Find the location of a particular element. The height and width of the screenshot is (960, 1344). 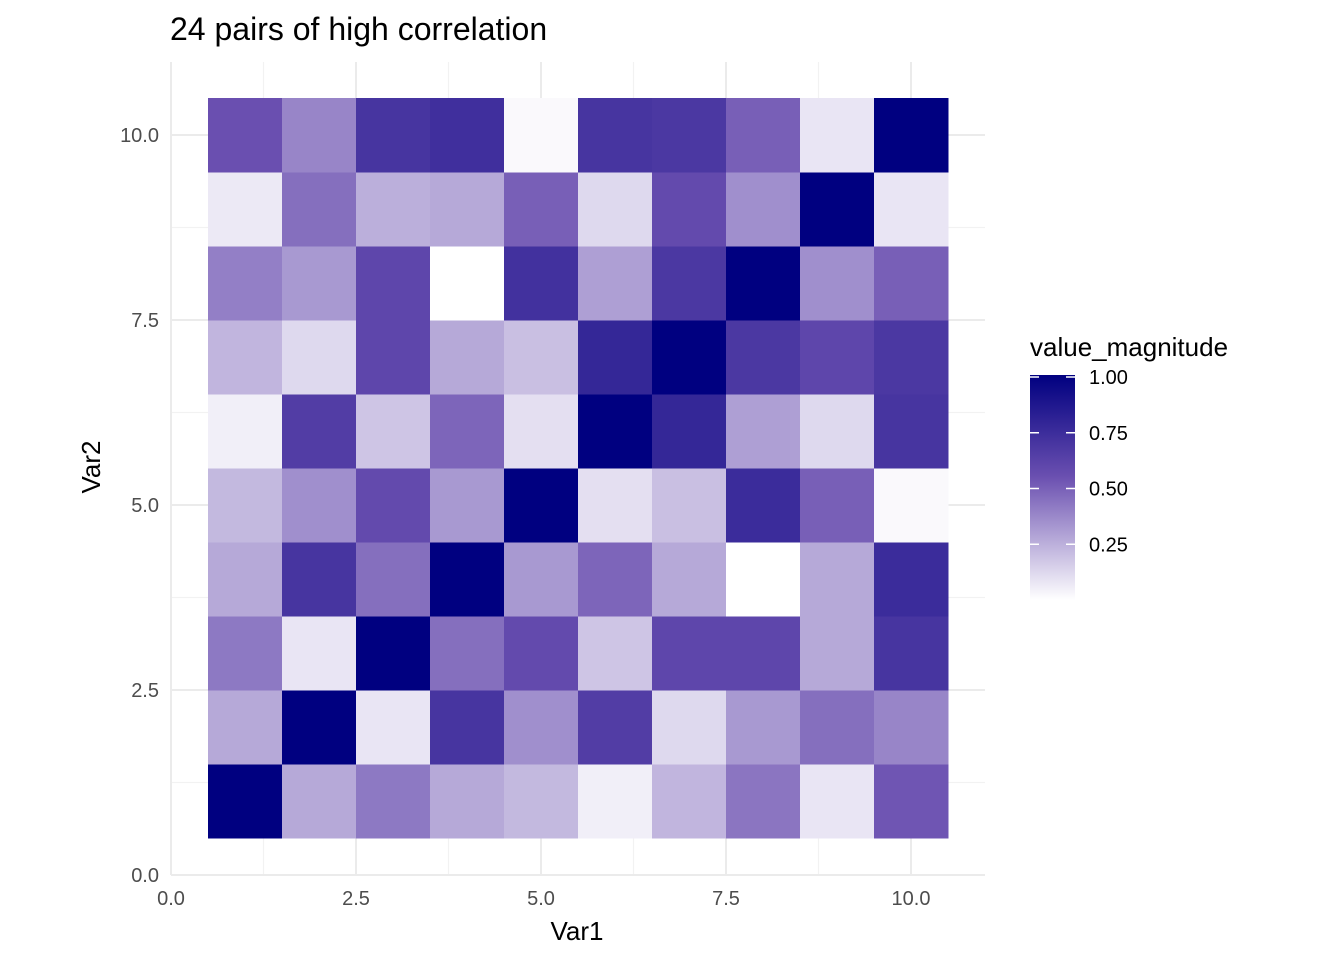

legend-tick-label: 0.25 is located at coordinates (1108, 545).